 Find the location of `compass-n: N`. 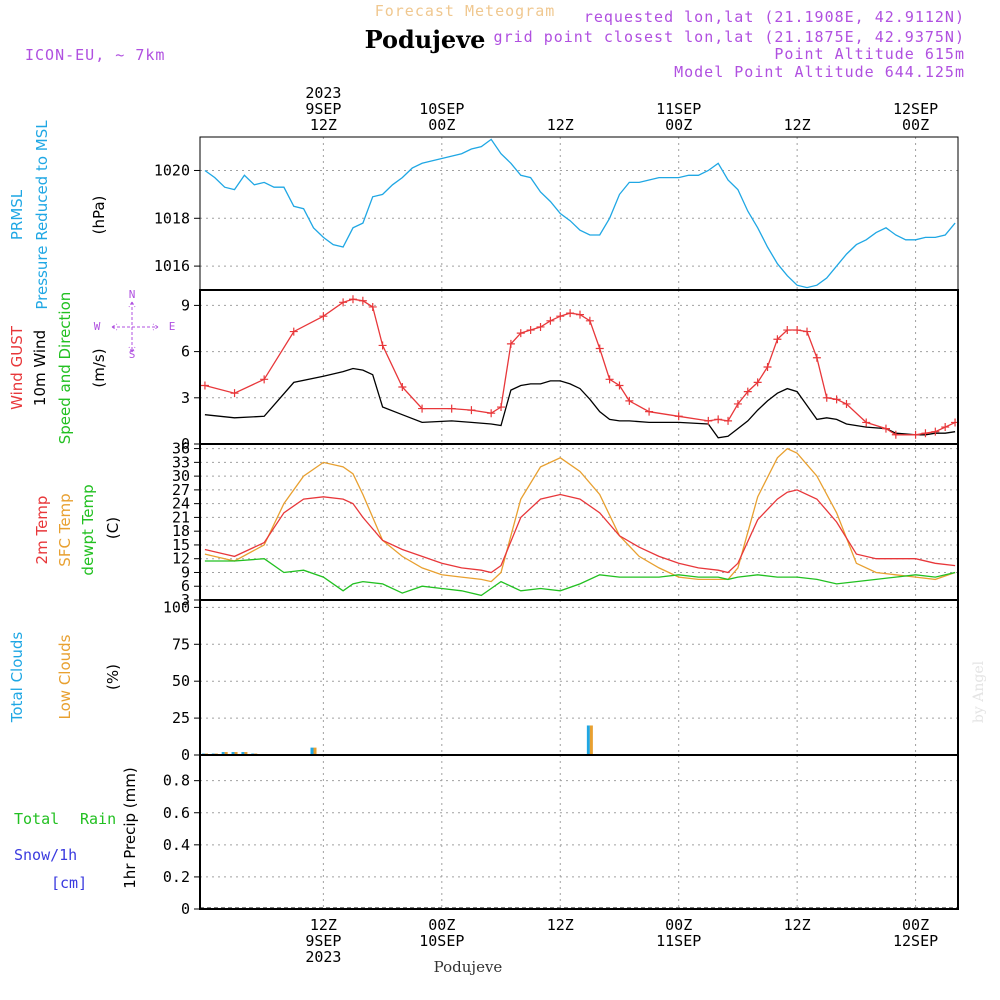

compass-n: N is located at coordinates (132, 294).